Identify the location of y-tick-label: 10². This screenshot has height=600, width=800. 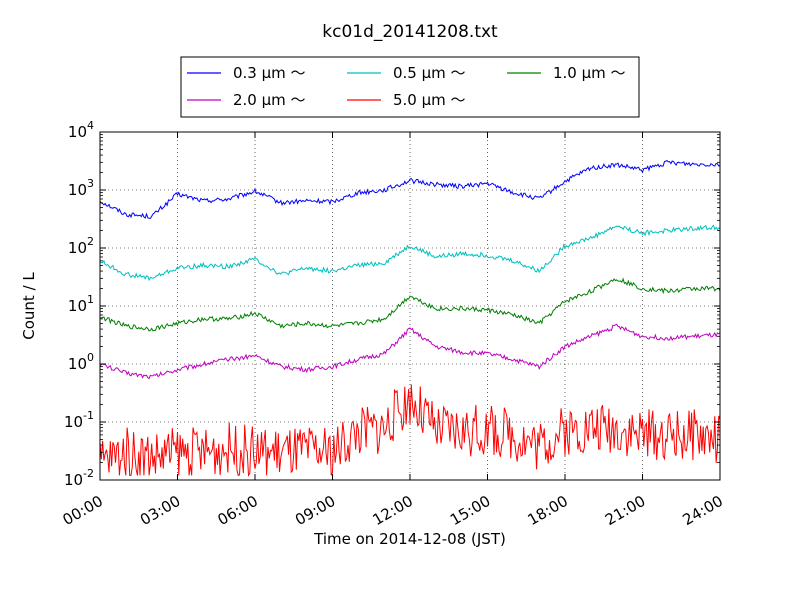
(81, 246).